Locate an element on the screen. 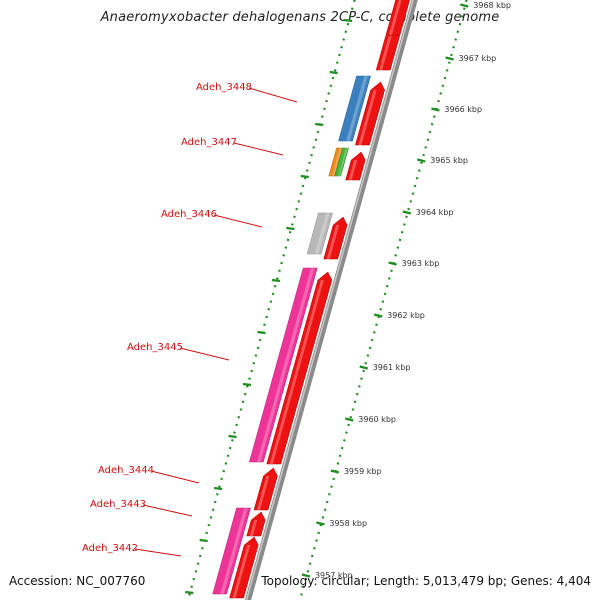  gene-label-adeh-3446: Adeh_3446 is located at coordinates (189, 214).